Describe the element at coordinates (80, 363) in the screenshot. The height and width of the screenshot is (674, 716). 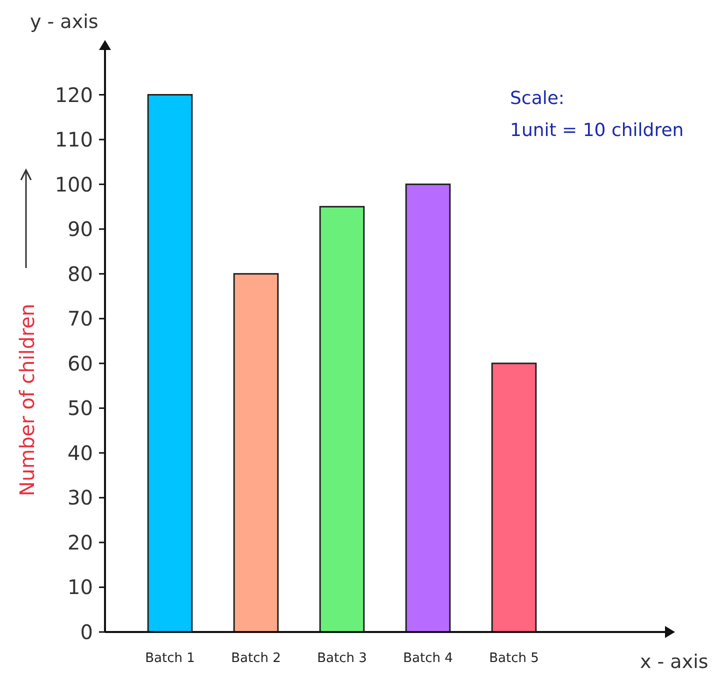
I see `y-tick-label: 60` at that location.